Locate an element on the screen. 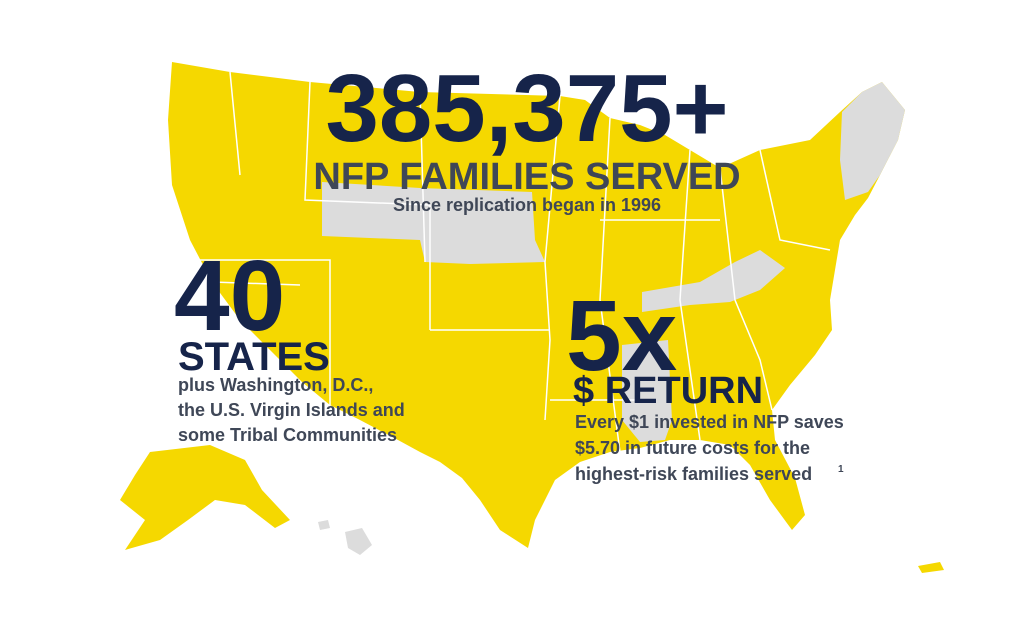  stat-label: STATES is located at coordinates (254, 357).